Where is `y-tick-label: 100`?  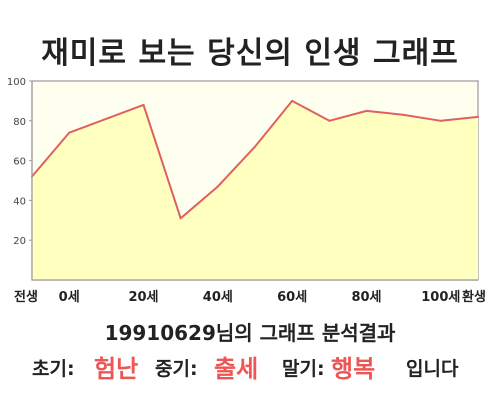 y-tick-label: 100 is located at coordinates (16, 82).